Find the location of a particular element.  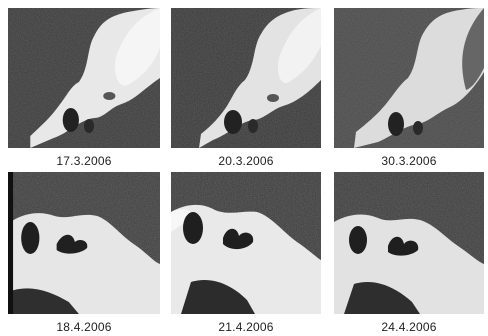

image-date-label: 17.3.2006 is located at coordinates (84, 161).